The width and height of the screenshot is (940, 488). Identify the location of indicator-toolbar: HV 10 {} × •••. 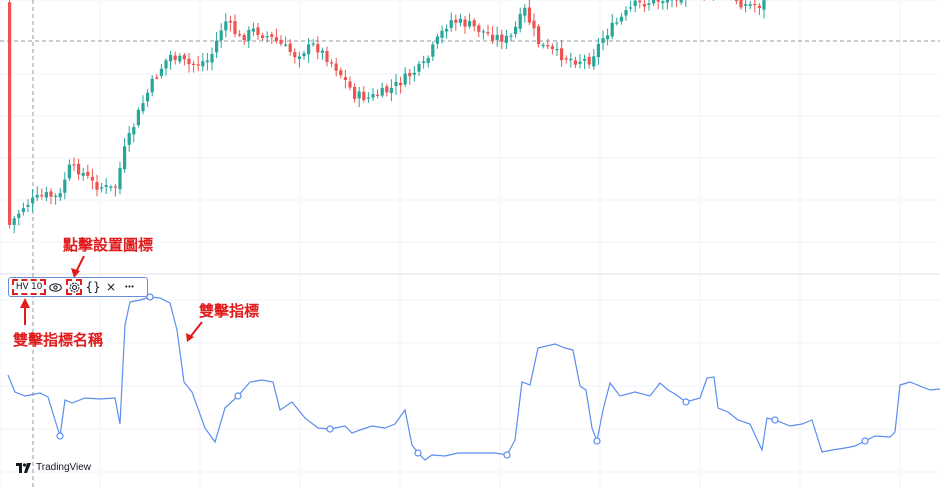
(78, 287).